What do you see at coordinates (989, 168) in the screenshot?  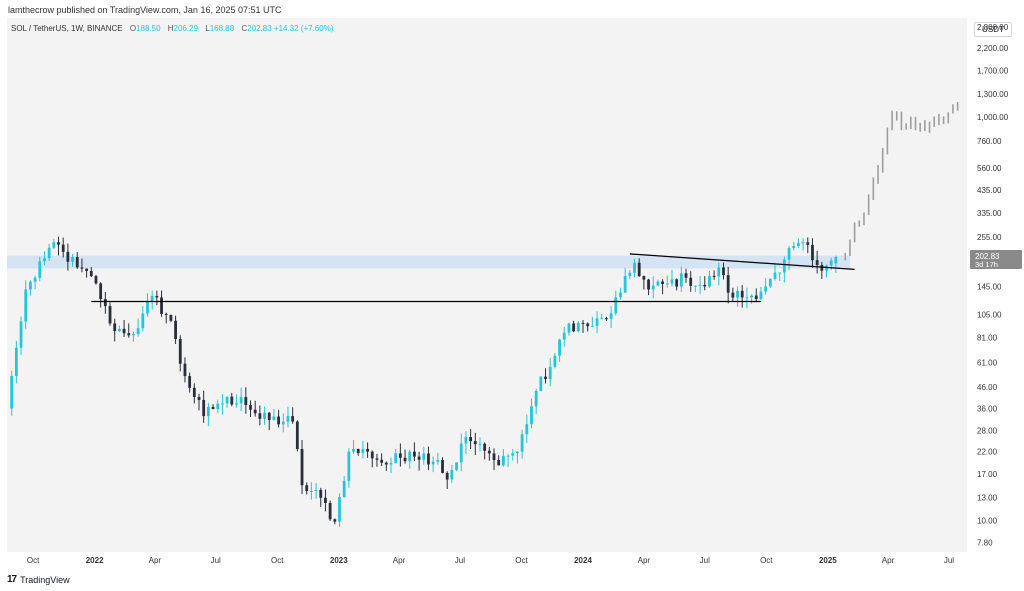 I see `price-tick-label: 560.00` at bounding box center [989, 168].